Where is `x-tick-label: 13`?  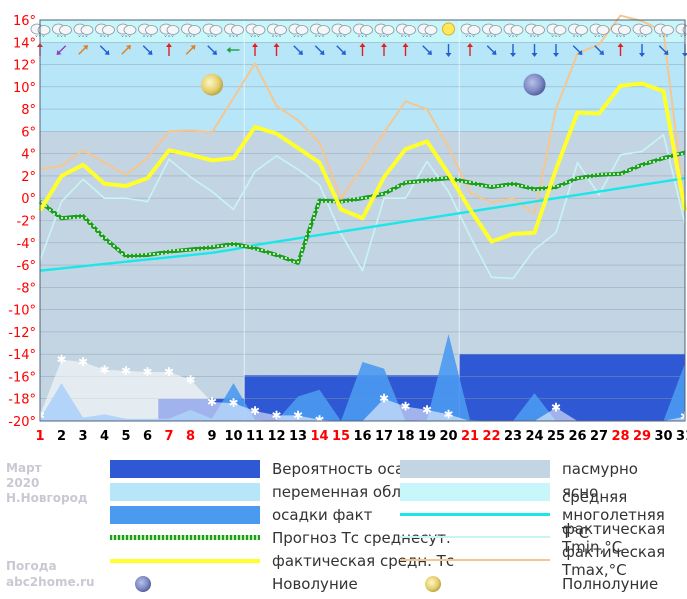 x-tick-label: 13 is located at coordinates (298, 436).